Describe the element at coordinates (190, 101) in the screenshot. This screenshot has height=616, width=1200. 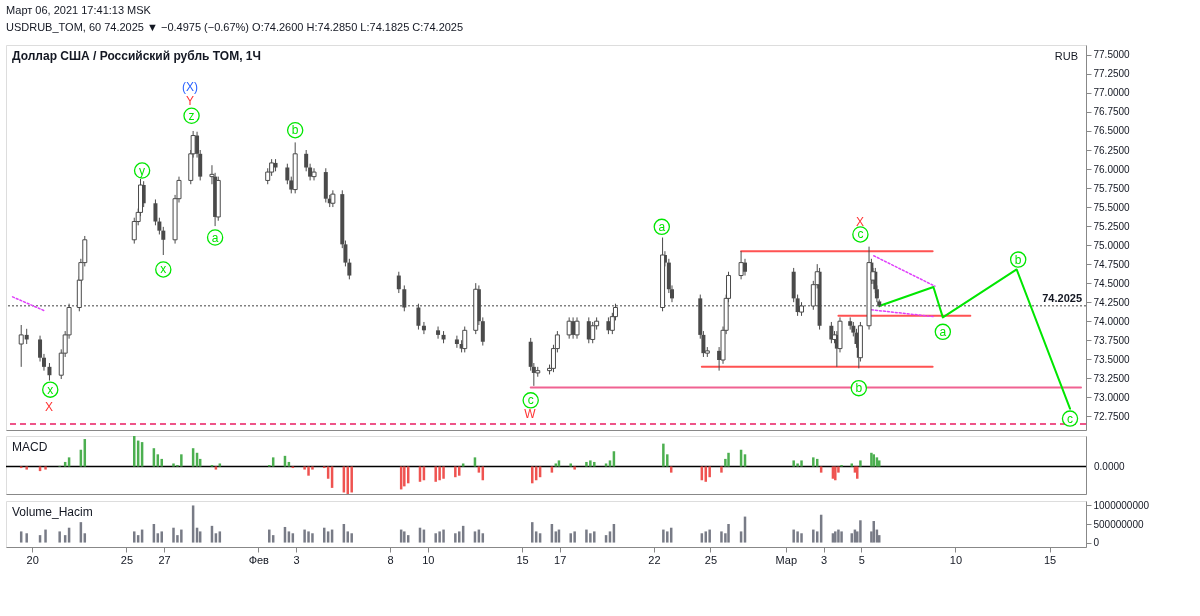
I see `annotation: Y` at that location.